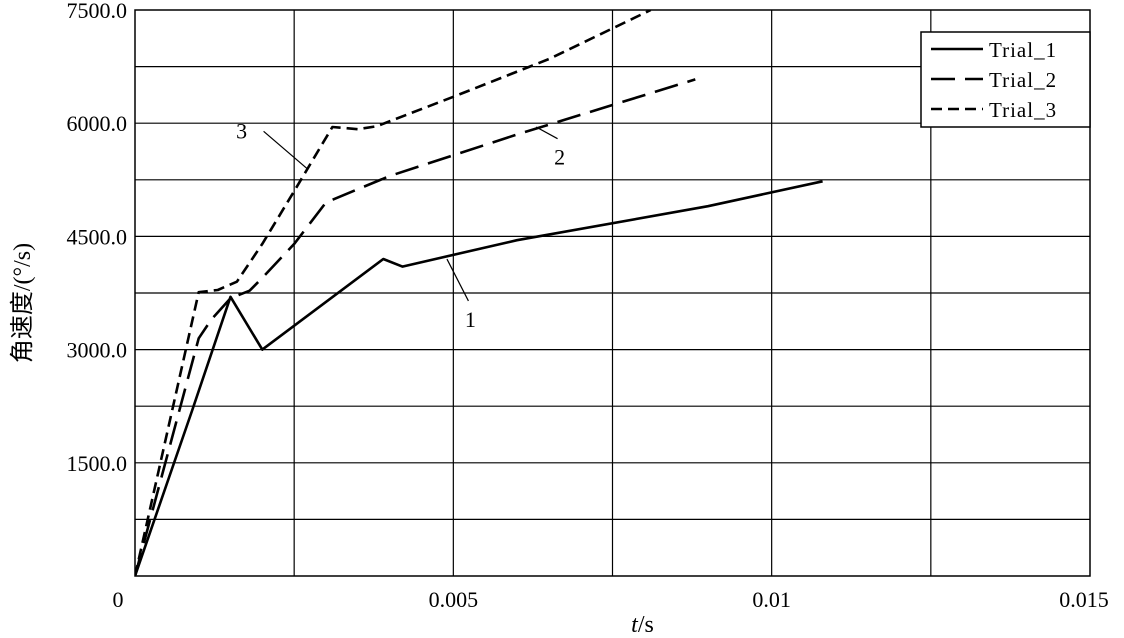 The width and height of the screenshot is (1124, 638). What do you see at coordinates (1084, 599) in the screenshot?
I see `x-tick-label-3: 0.015` at bounding box center [1084, 599].